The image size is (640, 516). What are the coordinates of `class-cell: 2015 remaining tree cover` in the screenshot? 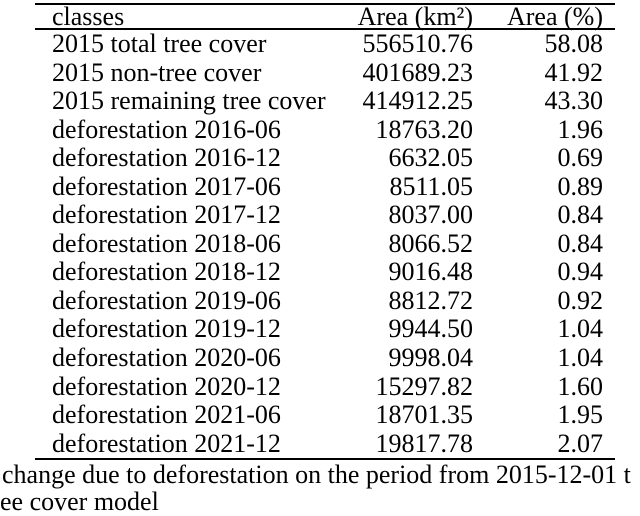 It's located at (189, 101).